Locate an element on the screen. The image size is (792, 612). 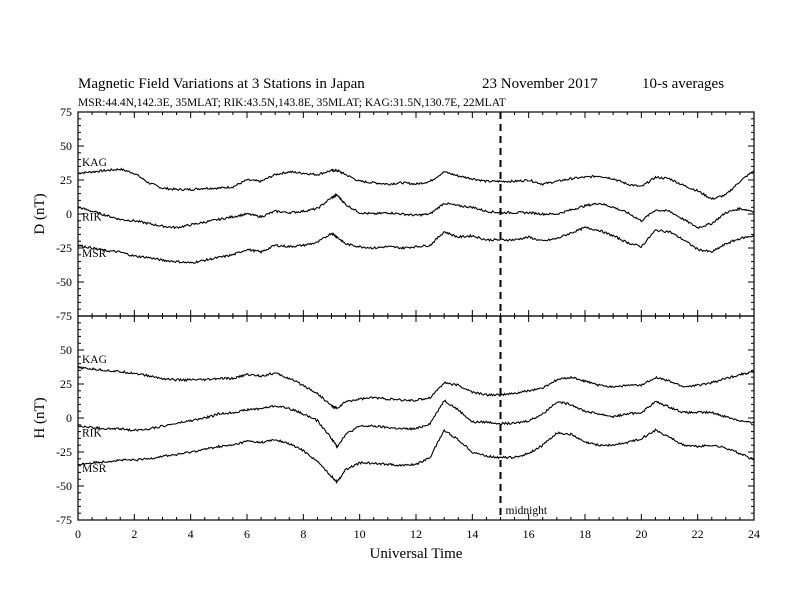
midnight-label: midnight is located at coordinates (527, 511).